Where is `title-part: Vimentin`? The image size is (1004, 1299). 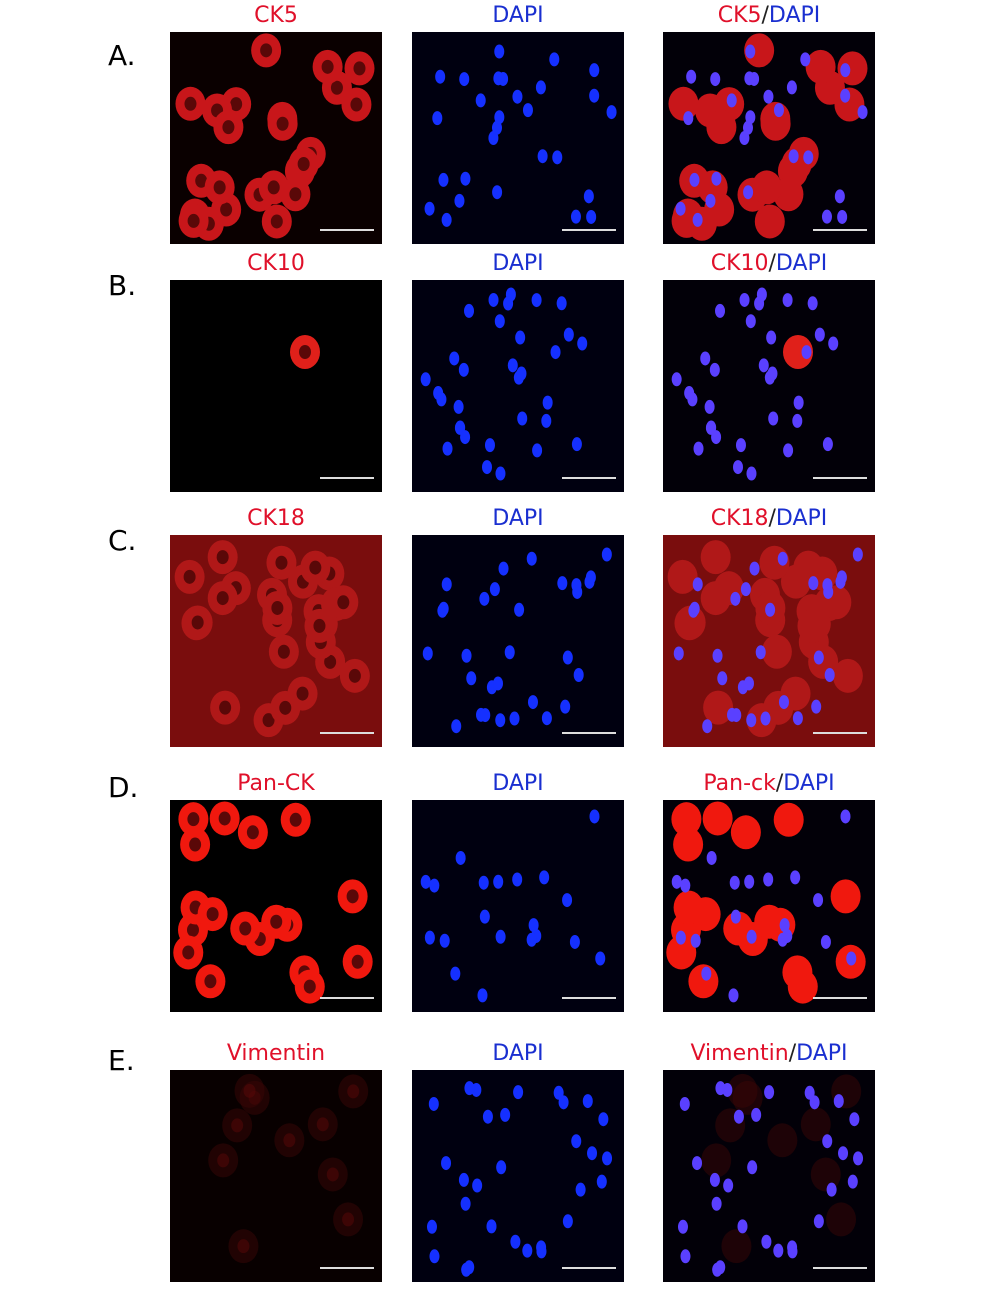
title-part: Vimentin is located at coordinates (276, 1053).